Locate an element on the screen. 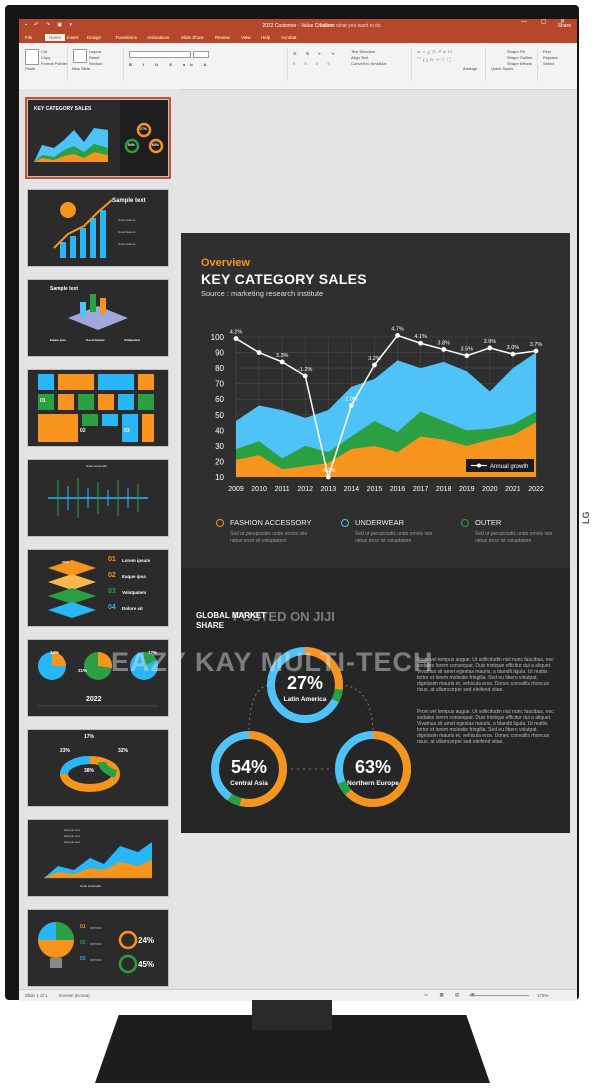 Image resolution: width=606 pixels, height=1088 pixels. font-group: B I U S ab A is located at coordinates (207, 64).